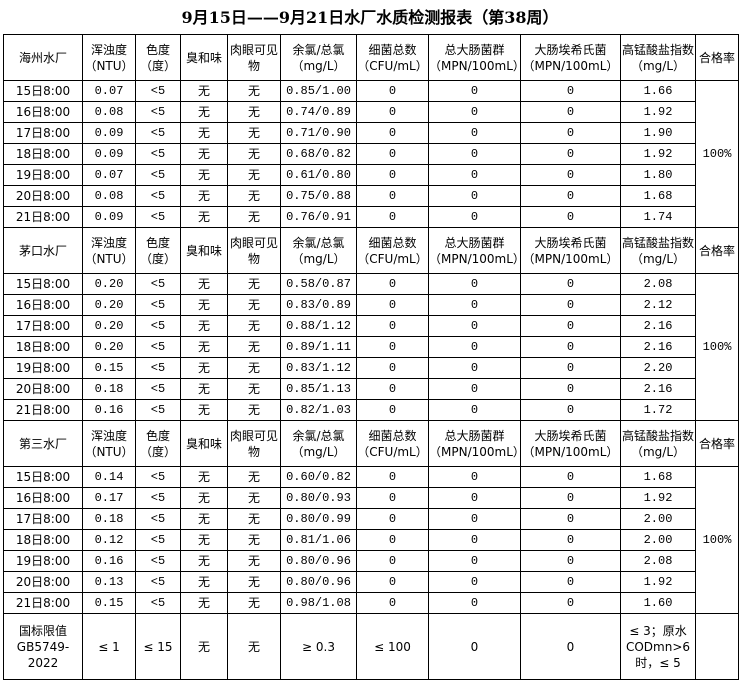 The height and width of the screenshot is (691, 740). I want to click on value-cell: 1.66, so click(658, 91).